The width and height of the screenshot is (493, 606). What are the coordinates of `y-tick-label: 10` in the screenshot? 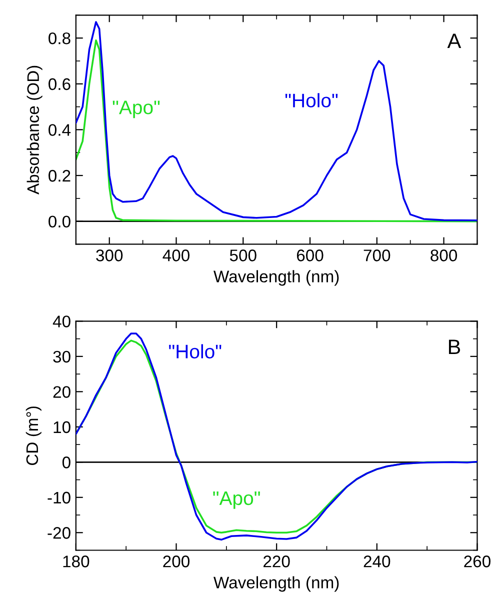 It's located at (62, 427).